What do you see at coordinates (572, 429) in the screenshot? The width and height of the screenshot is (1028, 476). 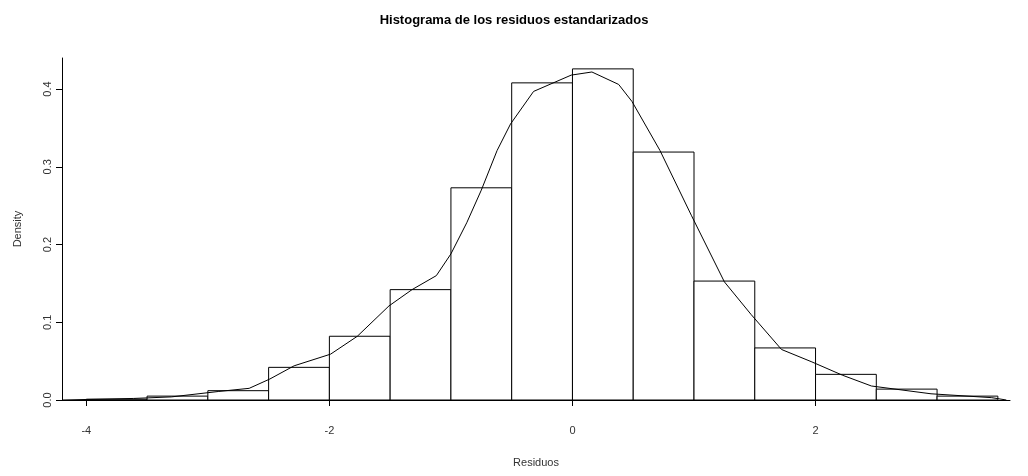 I see `x-tick-label: 0` at bounding box center [572, 429].